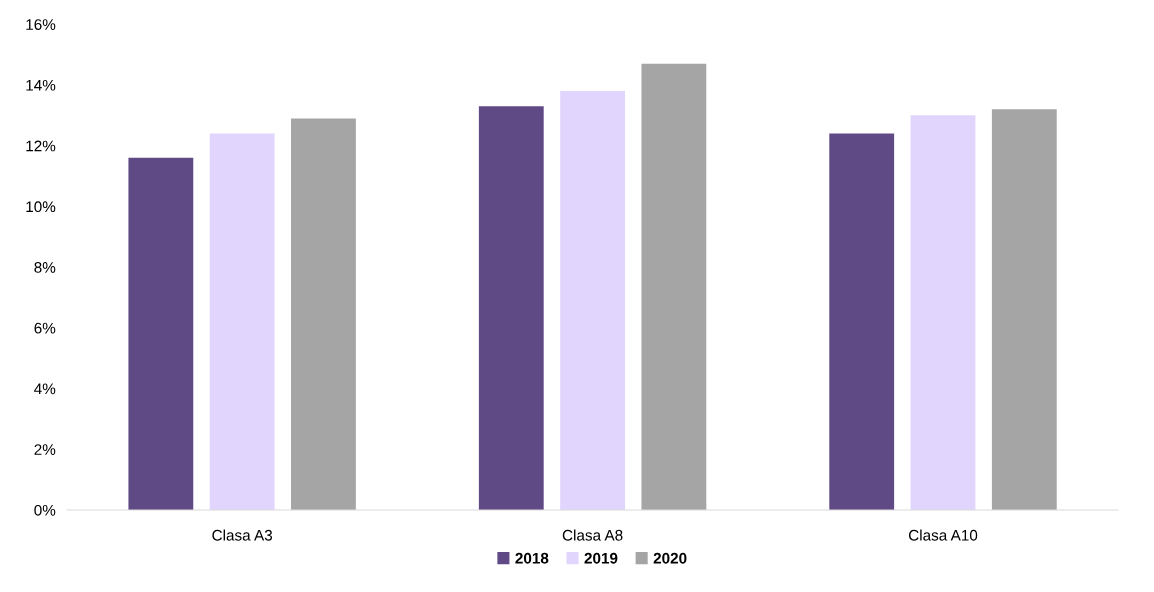 This screenshot has height=592, width=1154. Describe the element at coordinates (242, 535) in the screenshot. I see `x-tick-label: Clasa A3` at that location.